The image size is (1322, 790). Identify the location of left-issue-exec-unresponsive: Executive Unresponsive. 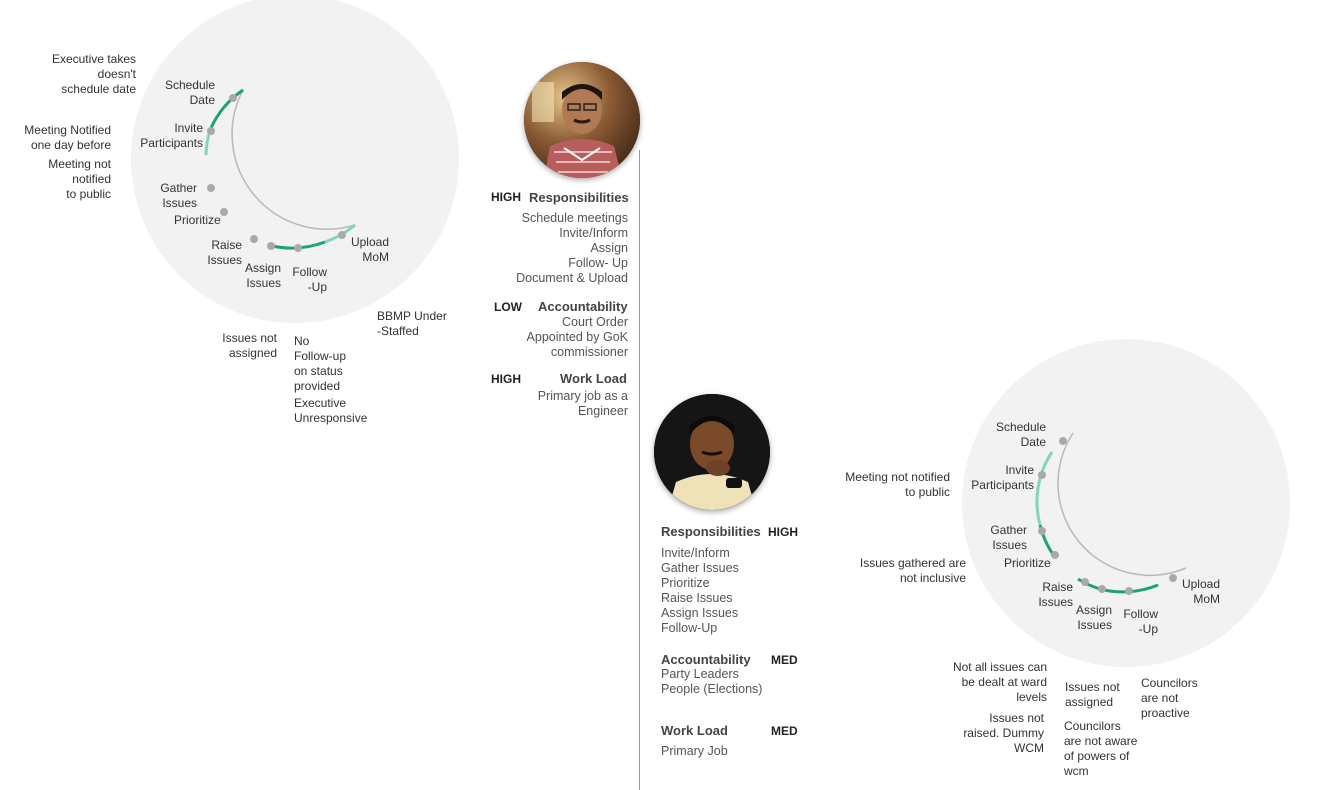
(331, 410).